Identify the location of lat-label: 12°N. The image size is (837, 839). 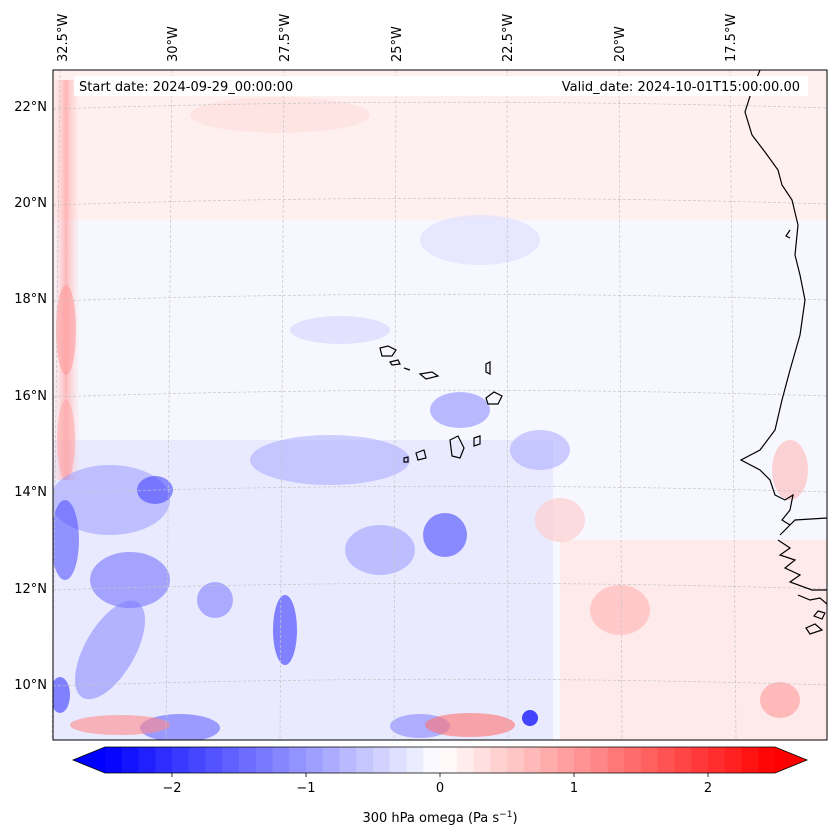
(30, 589).